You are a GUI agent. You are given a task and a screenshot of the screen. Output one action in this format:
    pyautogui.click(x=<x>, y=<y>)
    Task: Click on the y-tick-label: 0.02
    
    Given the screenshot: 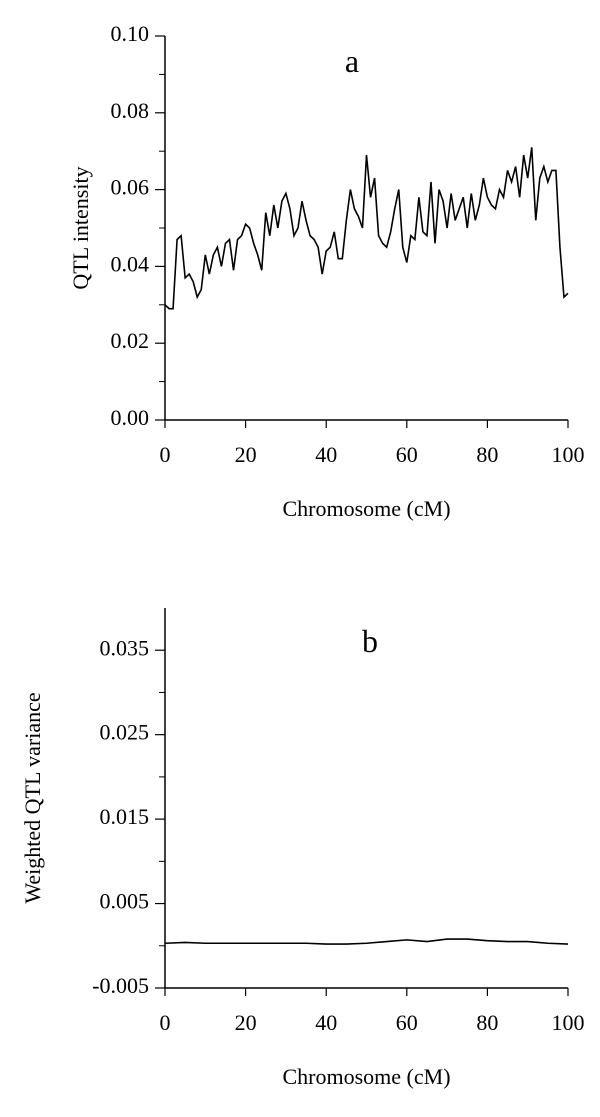 What is the action you would take?
    pyautogui.click(x=130, y=340)
    